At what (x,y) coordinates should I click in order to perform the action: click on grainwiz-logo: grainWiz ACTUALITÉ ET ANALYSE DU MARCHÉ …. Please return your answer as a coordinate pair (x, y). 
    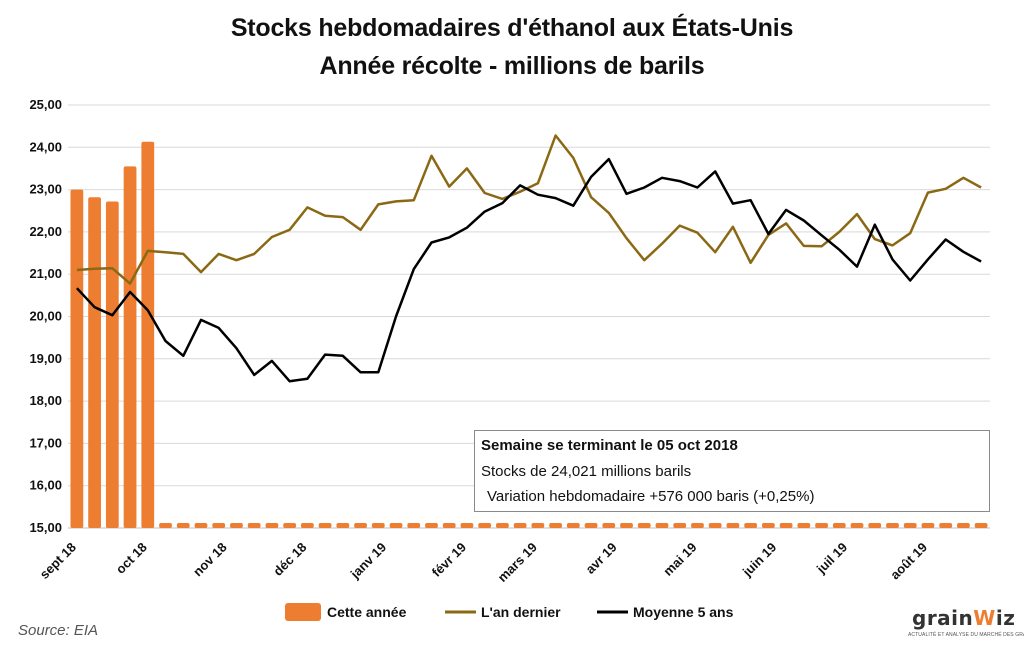
    Looking at the image, I should click on (966, 624).